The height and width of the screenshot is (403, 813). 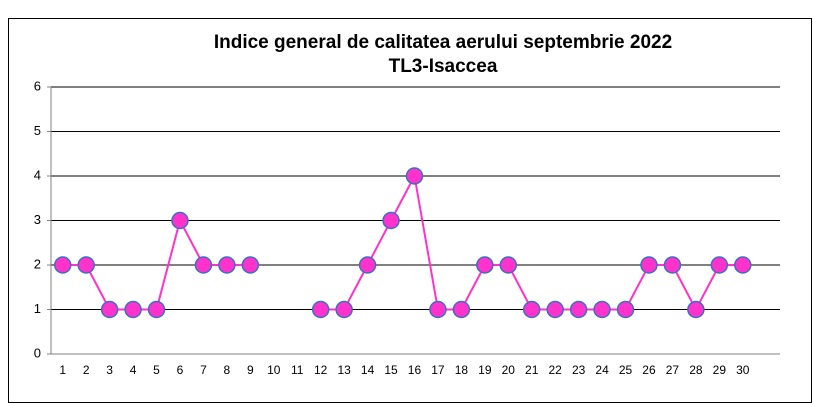 I want to click on y-tick-label: 3, so click(x=37, y=219).